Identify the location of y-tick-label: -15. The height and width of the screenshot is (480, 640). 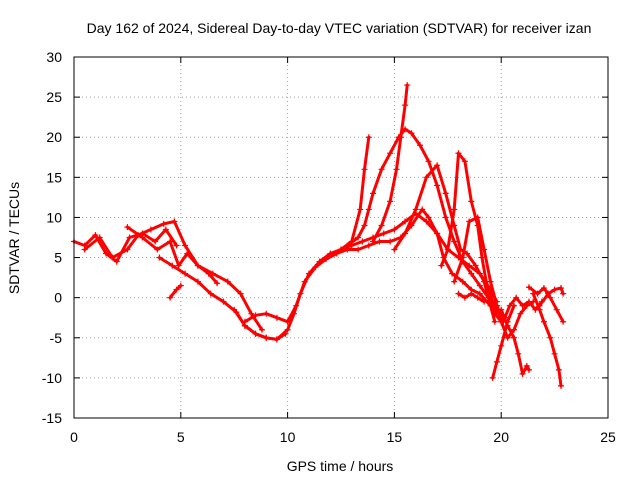
(52, 418).